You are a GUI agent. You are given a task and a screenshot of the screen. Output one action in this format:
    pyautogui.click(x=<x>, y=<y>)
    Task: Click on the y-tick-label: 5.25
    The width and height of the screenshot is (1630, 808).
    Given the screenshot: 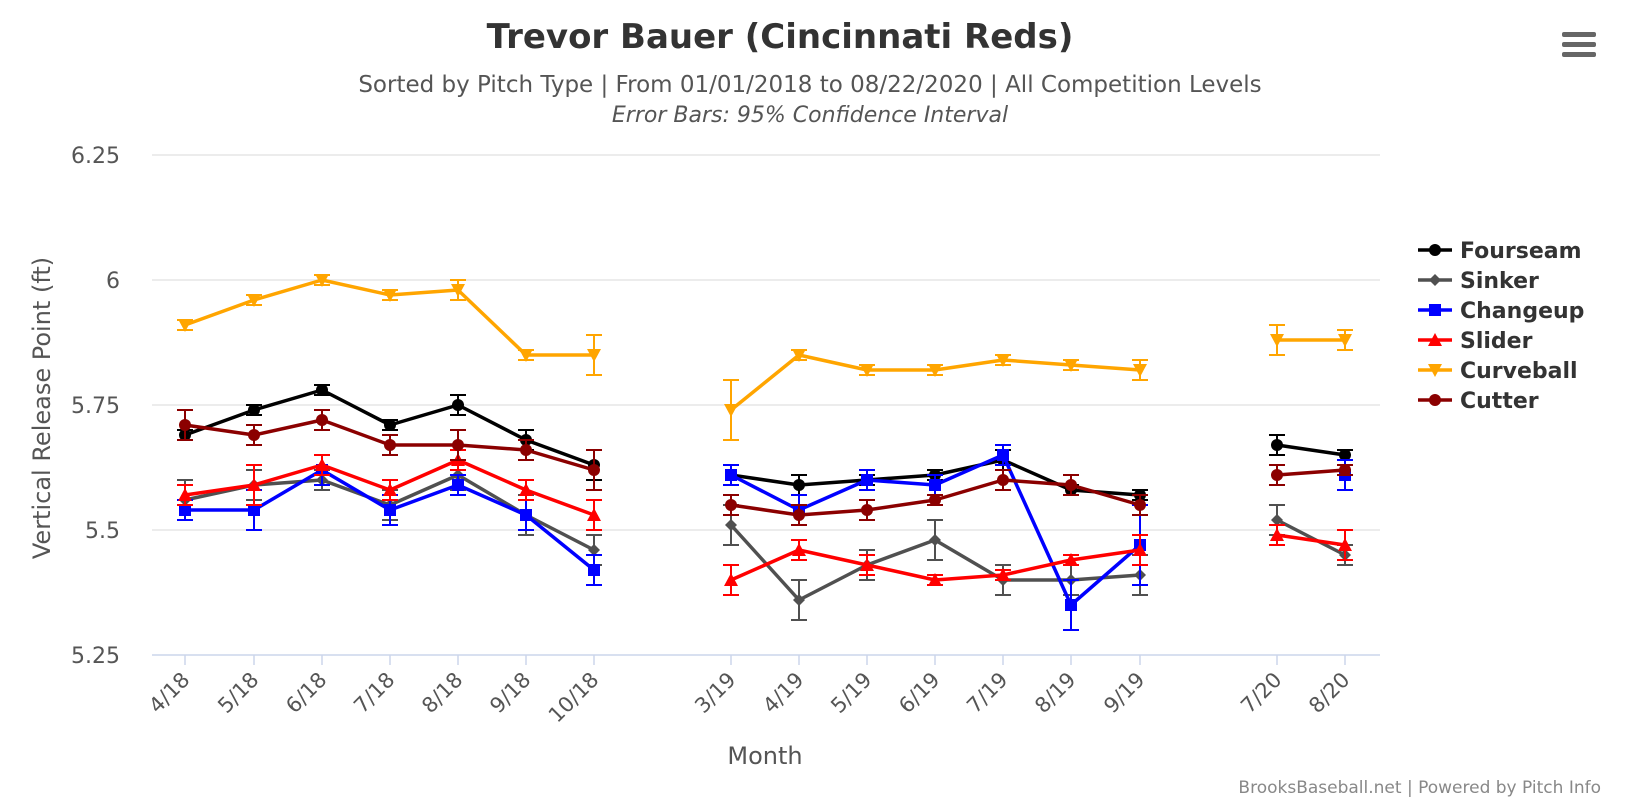 What is the action you would take?
    pyautogui.click(x=95, y=656)
    